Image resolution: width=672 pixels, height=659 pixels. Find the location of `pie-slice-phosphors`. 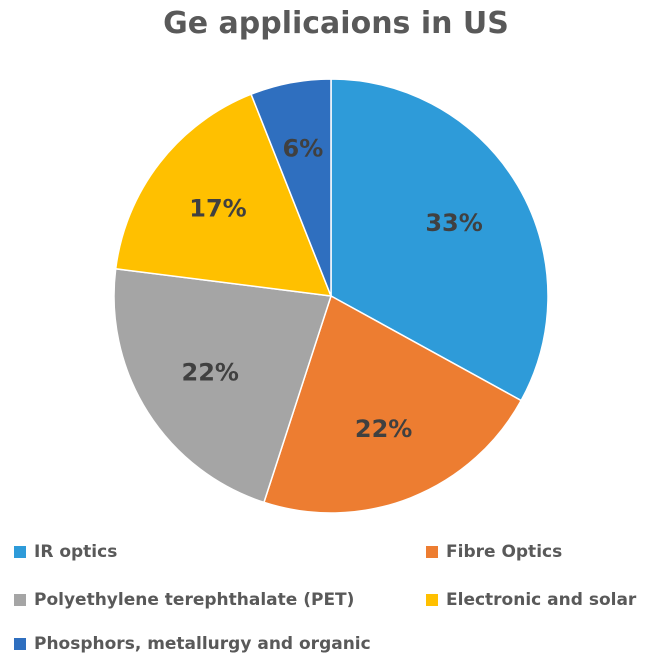

pie-slice-phosphors is located at coordinates (291, 187).